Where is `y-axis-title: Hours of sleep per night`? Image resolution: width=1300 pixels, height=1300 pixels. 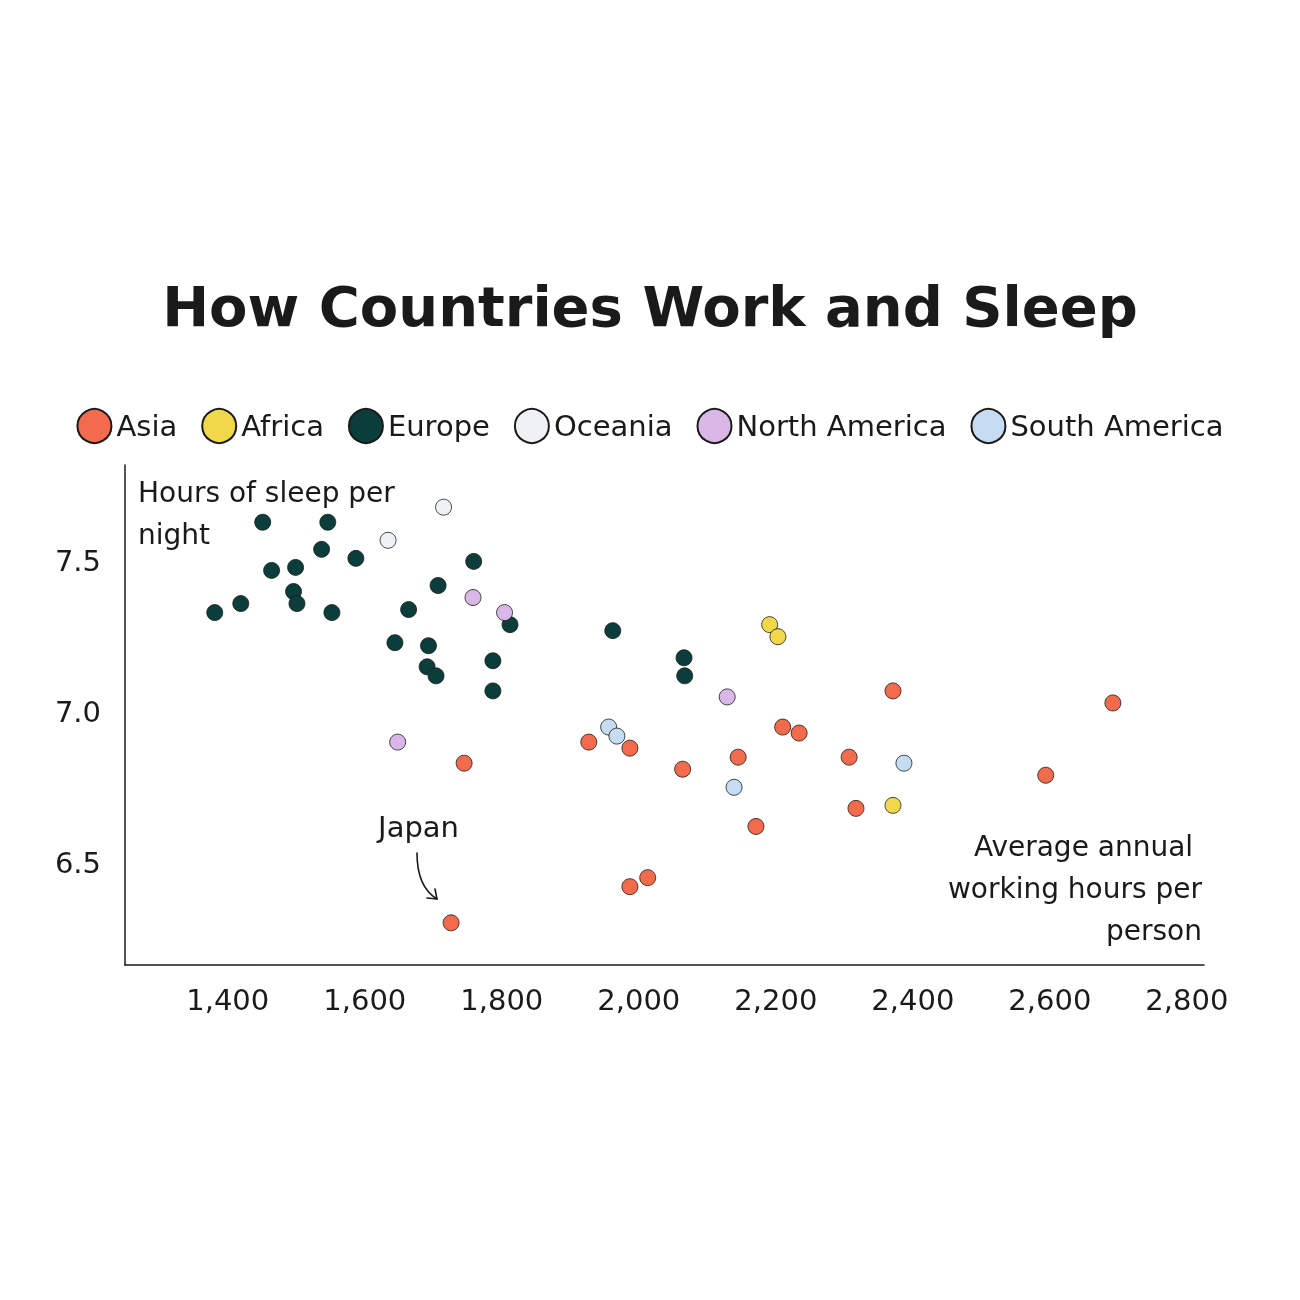
y-axis-title: Hours of sleep per night is located at coordinates (271, 513).